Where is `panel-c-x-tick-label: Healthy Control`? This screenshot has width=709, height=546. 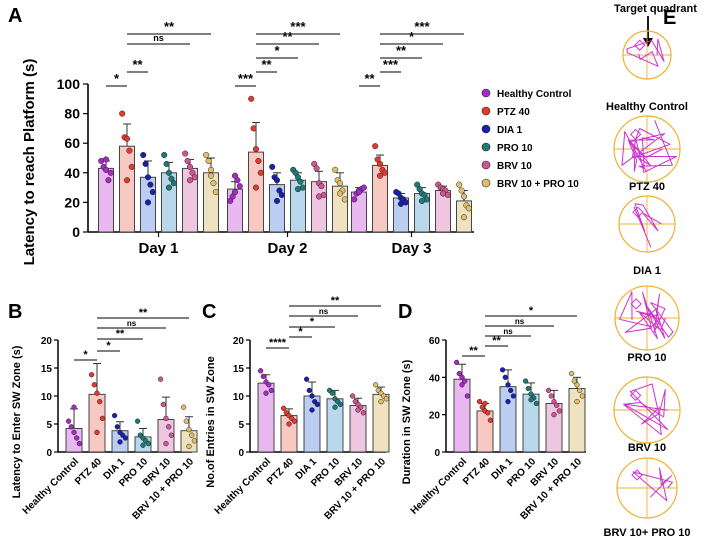
panel-c-x-tick-label: Healthy Control is located at coordinates (243, 486).